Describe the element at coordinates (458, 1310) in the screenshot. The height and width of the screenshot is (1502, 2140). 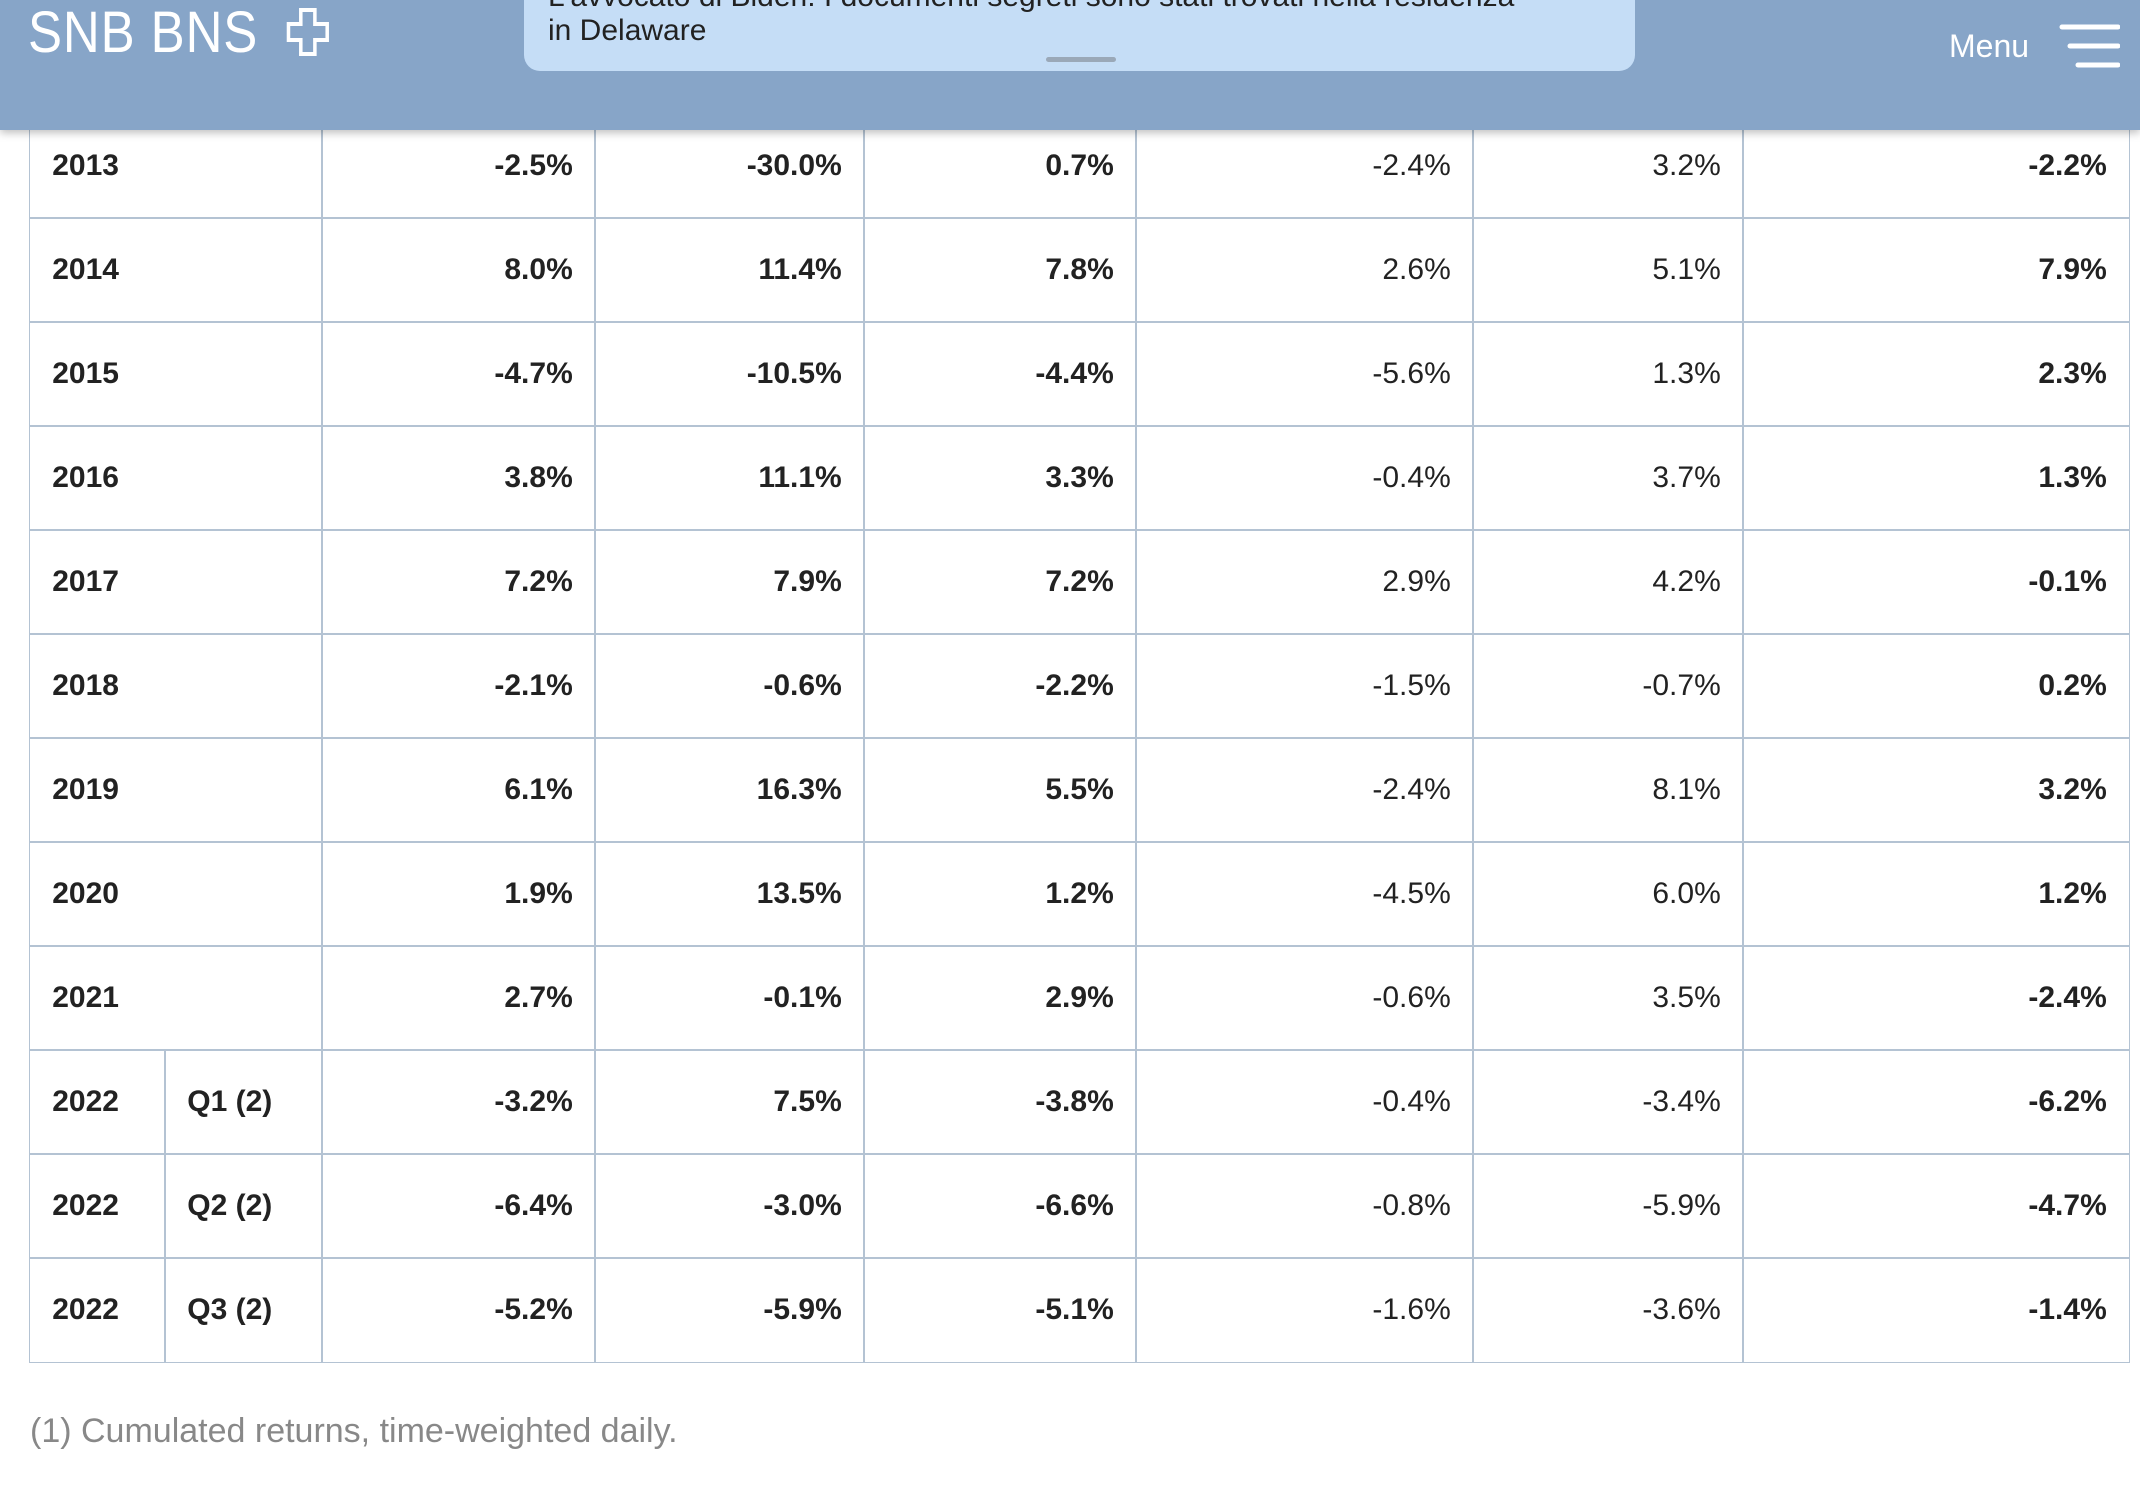
I see `value-cell: -5.2%` at that location.